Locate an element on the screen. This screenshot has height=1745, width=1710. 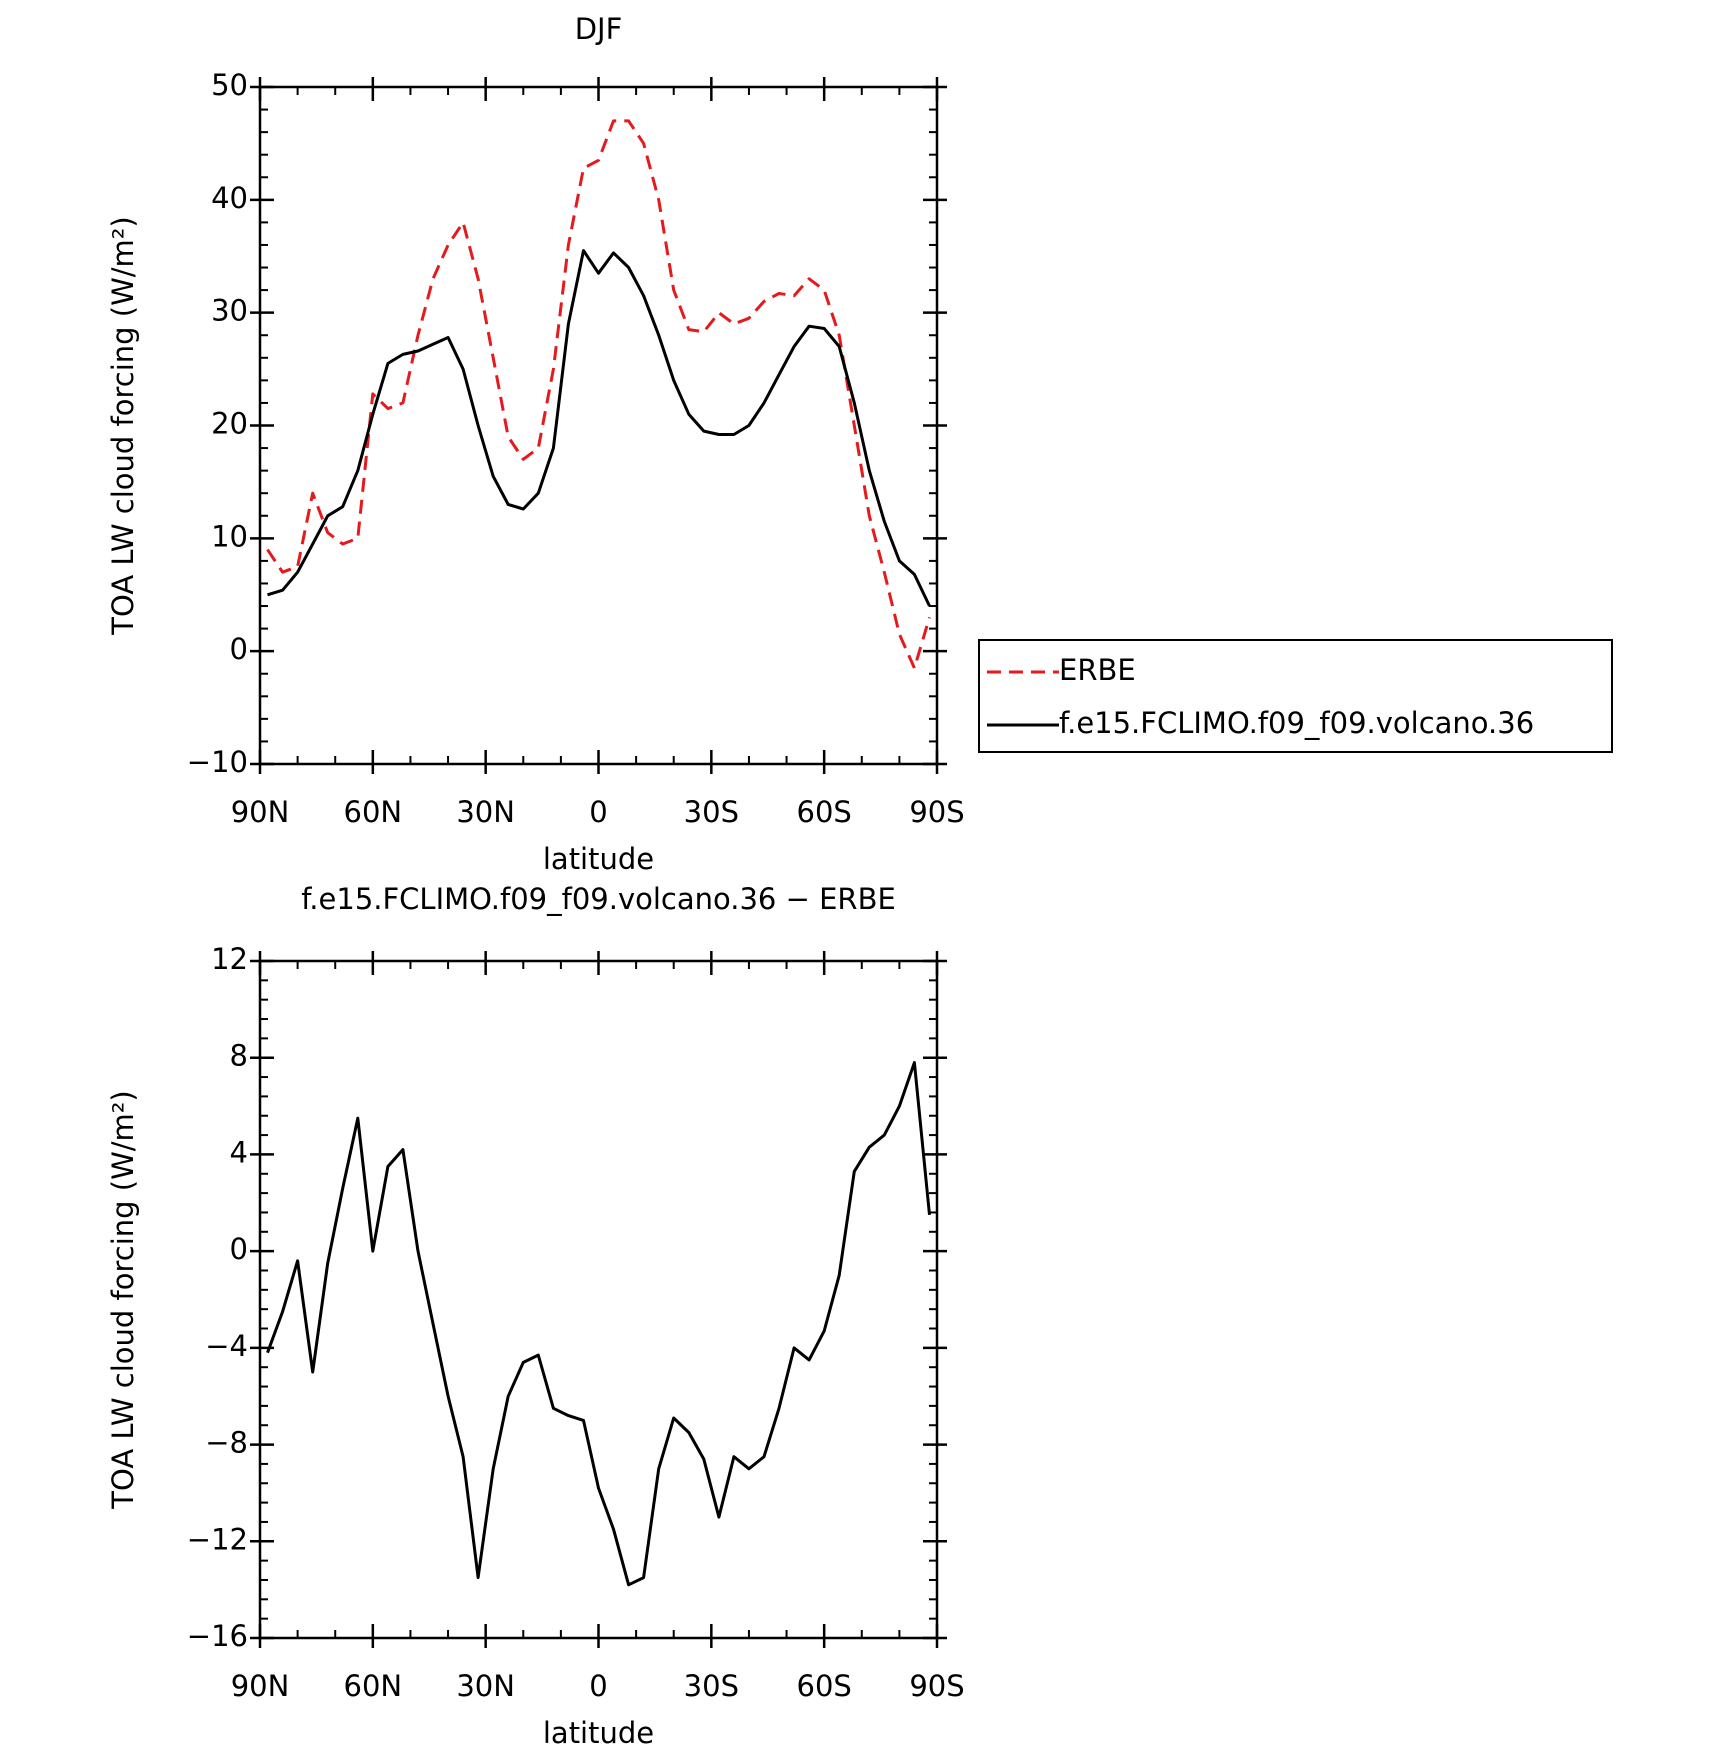
y-tick-label: 8 is located at coordinates (239, 1056).